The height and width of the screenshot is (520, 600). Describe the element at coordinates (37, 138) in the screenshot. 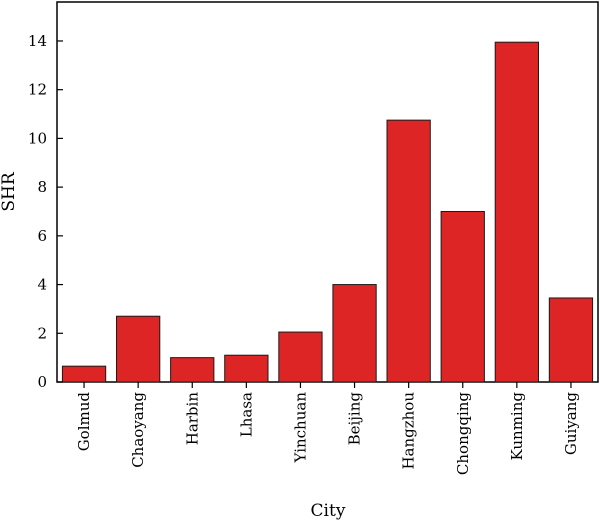

I see `y-tick-label: 10` at that location.